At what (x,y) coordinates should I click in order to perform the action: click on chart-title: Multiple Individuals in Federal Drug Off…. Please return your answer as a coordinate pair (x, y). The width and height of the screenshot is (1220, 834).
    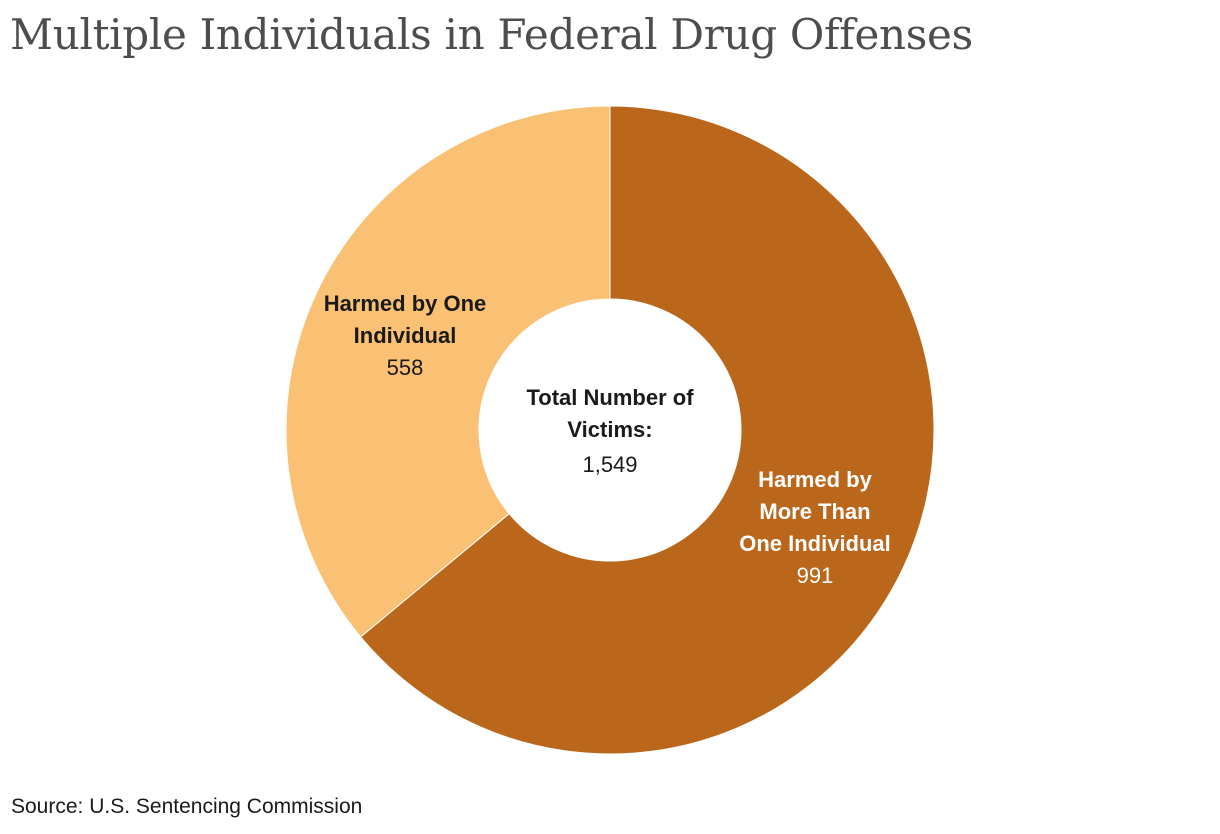
    Looking at the image, I should click on (491, 34).